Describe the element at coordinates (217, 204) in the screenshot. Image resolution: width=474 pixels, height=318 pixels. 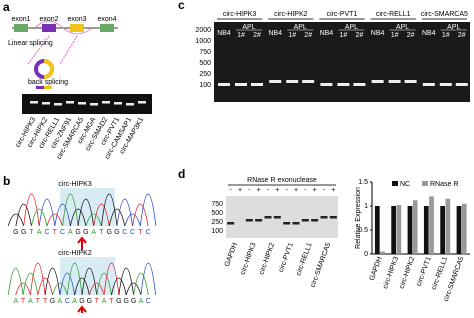
I see `marker-label: 750` at that location.